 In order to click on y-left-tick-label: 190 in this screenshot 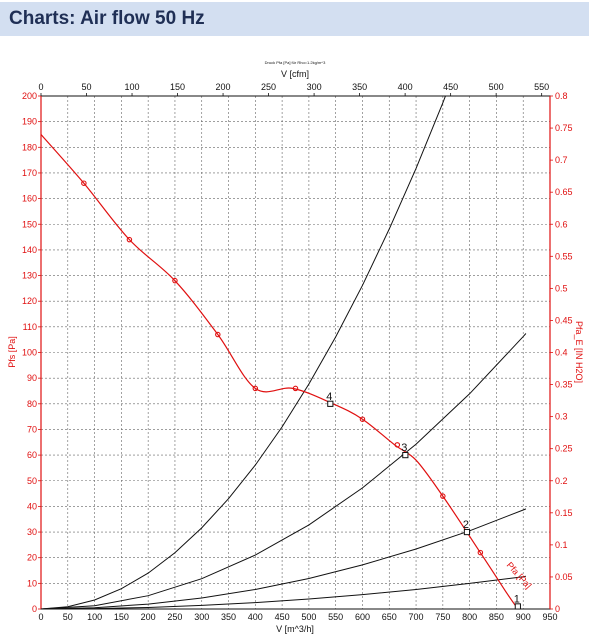, I will do `click(29, 122)`.